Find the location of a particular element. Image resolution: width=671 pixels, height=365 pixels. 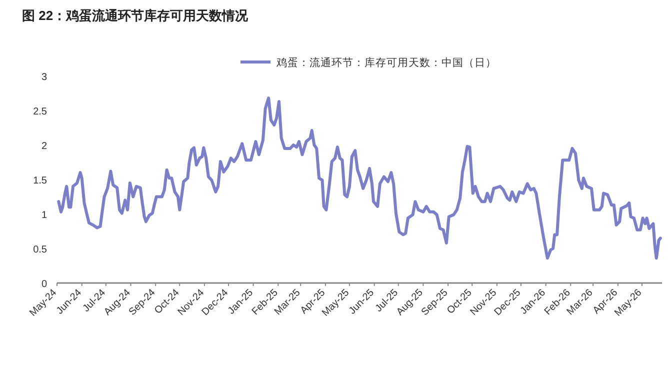

y-tick-label: 0.5 is located at coordinates (40, 250).